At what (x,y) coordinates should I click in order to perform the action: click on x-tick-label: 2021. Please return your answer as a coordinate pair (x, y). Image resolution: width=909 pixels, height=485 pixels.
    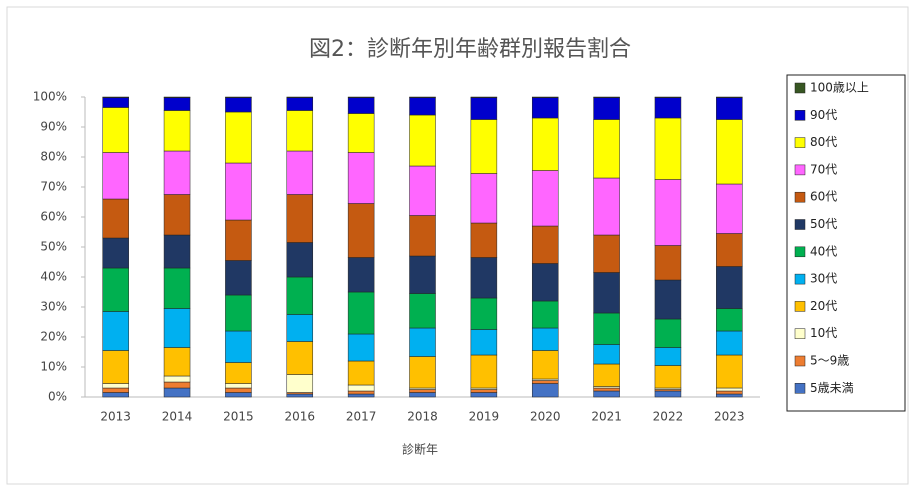
    Looking at the image, I should click on (606, 417).